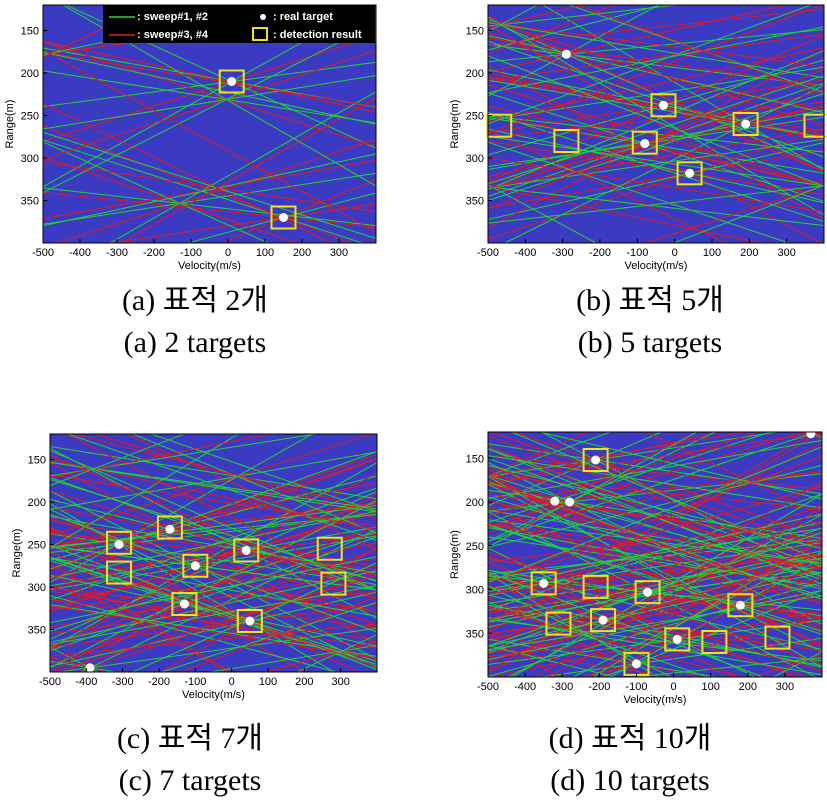 The width and height of the screenshot is (827, 806). I want to click on legend-sweep34-label: : sweep#3, #4, so click(173, 35).